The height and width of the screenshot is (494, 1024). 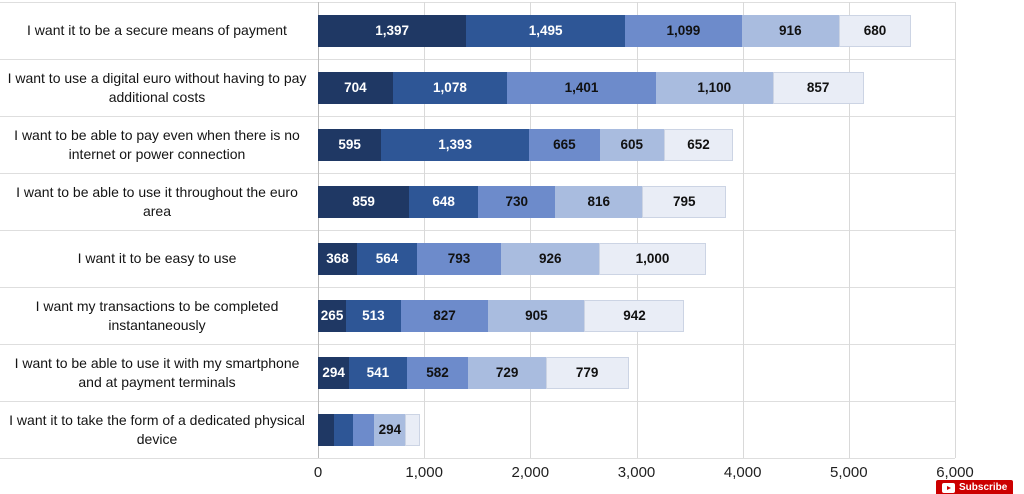 I want to click on x-tick-label: 1,000, so click(x=424, y=472).